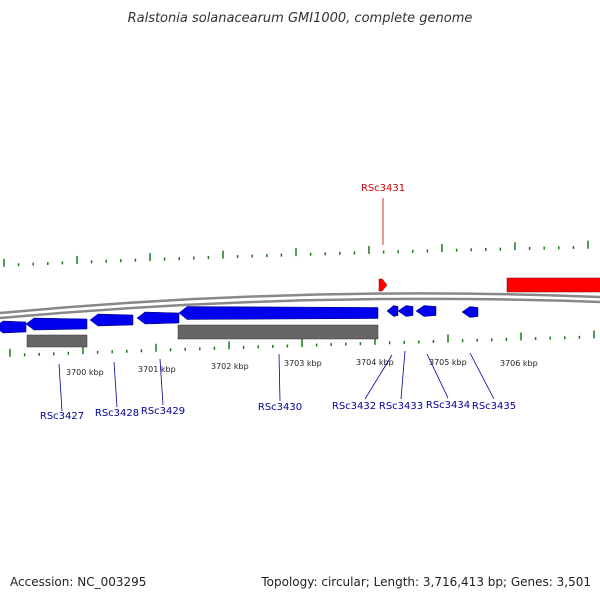 The width and height of the screenshot is (600, 605). What do you see at coordinates (230, 366) in the screenshot?
I see `scale-label: 3702 kbp` at bounding box center [230, 366].